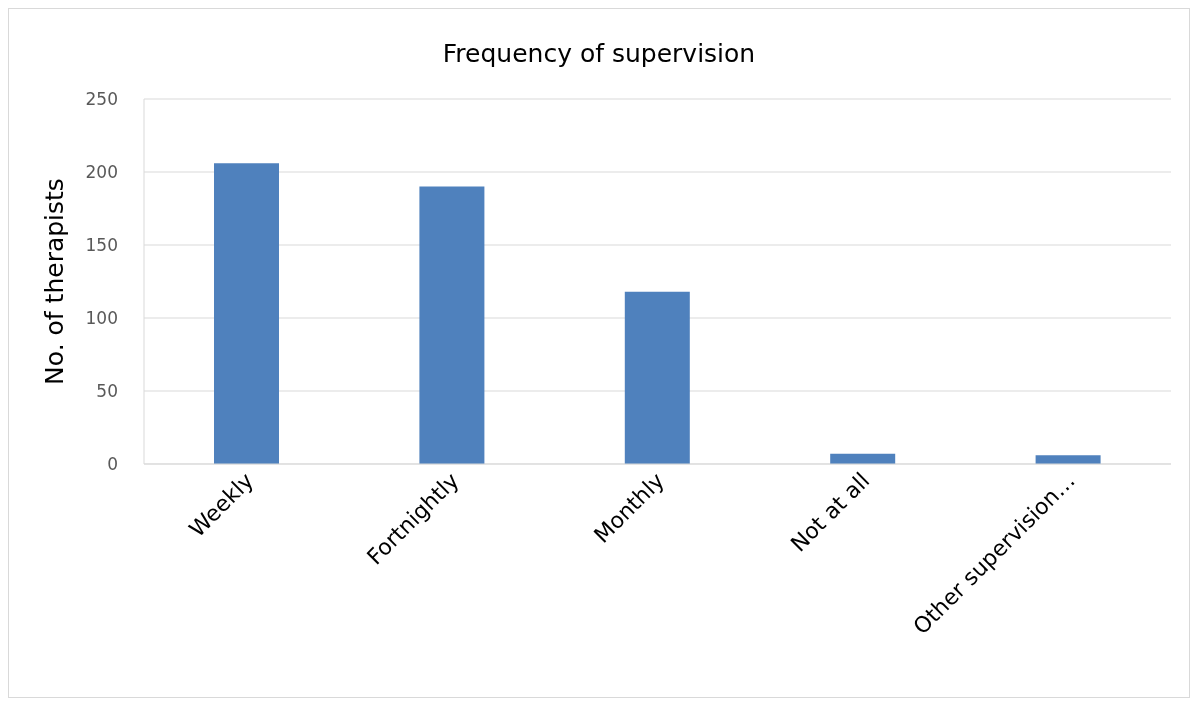  Describe the element at coordinates (54, 281) in the screenshot. I see `y-axis-title: No. of therapists` at that location.